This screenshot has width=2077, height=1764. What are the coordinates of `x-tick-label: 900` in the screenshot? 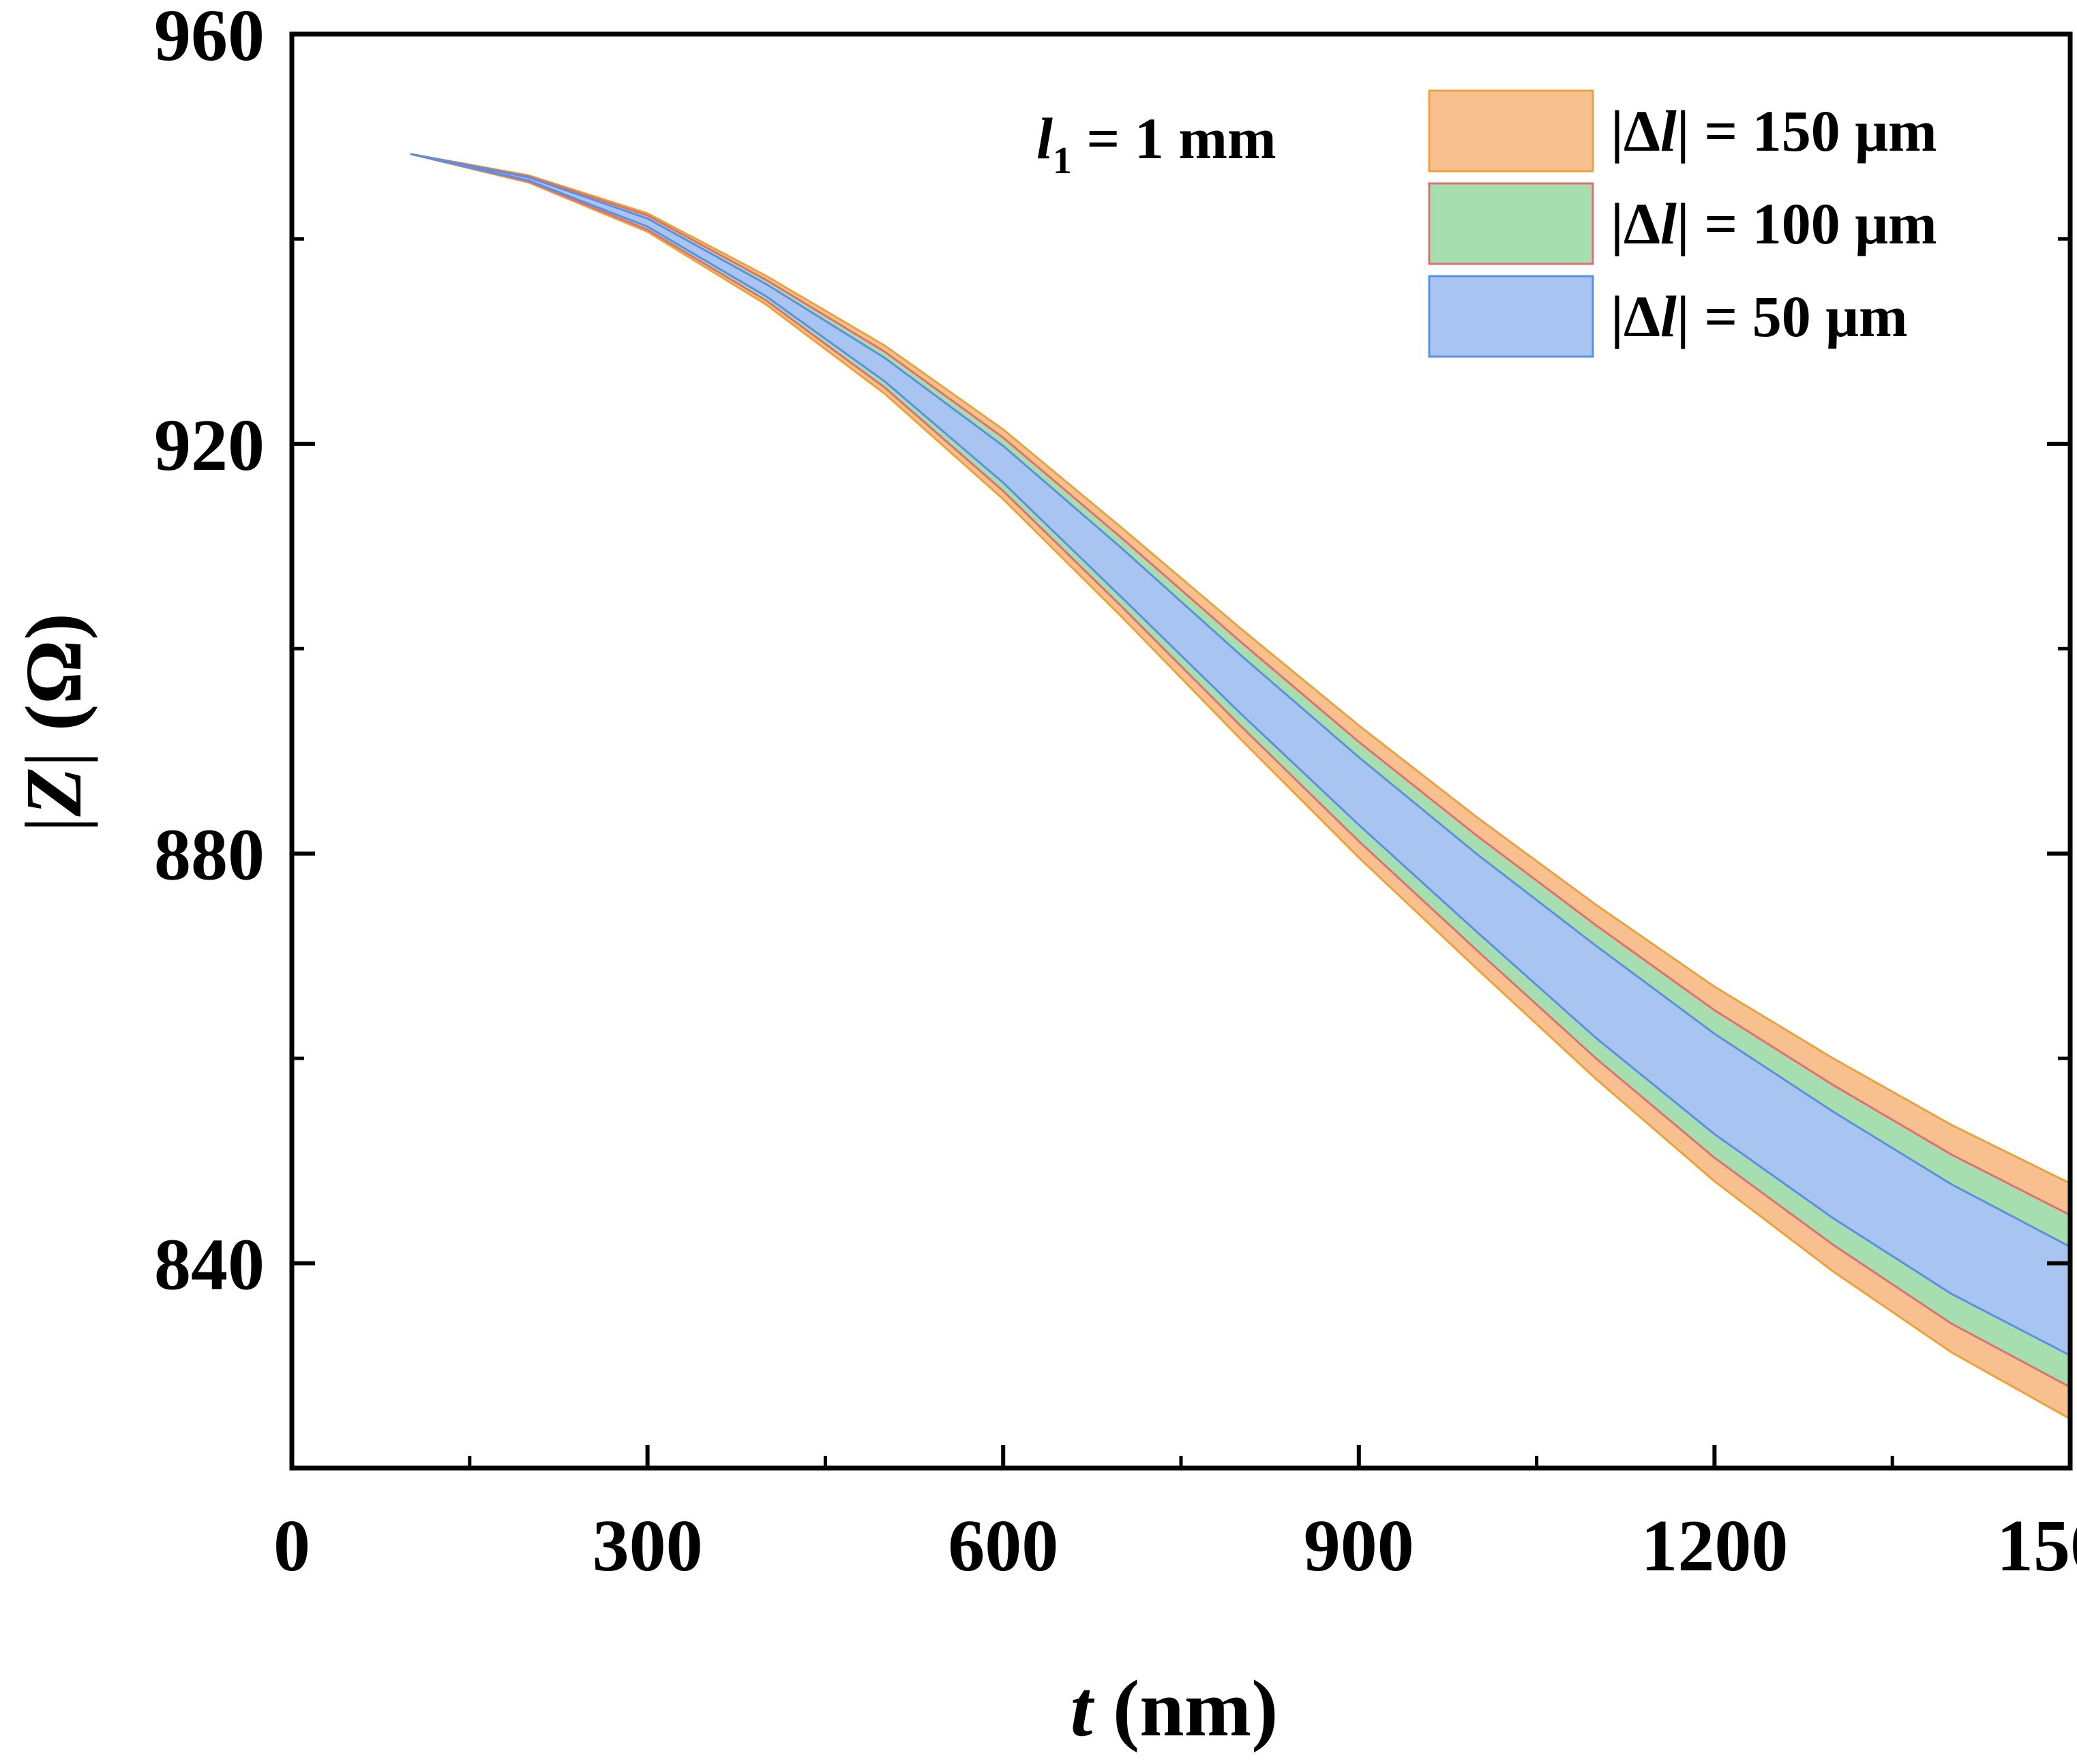 It's located at (1359, 1546).